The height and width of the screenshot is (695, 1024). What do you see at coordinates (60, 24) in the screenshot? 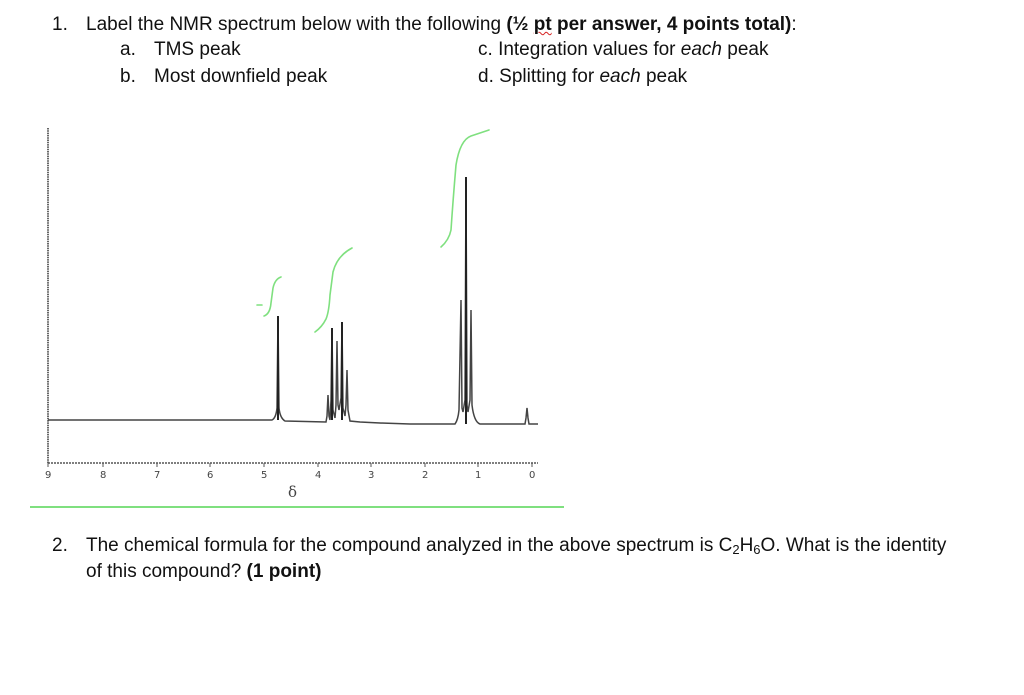
I see `question-1-number: 1.` at bounding box center [60, 24].